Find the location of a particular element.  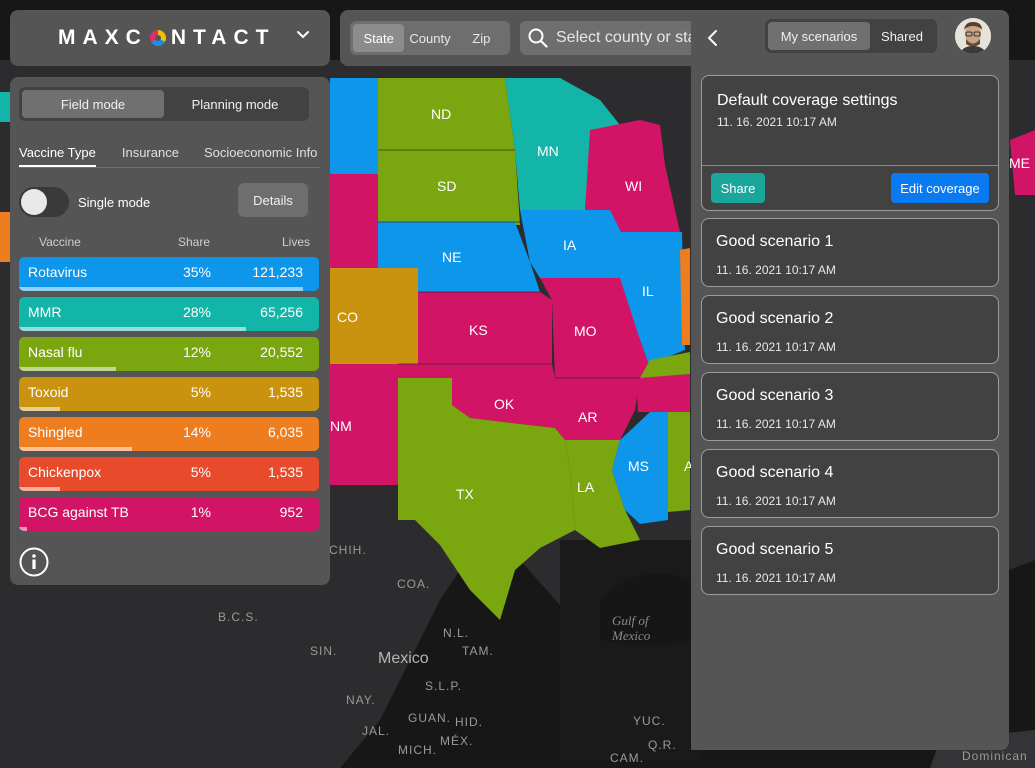

tab-vaccine-type: Vaccine Type is located at coordinates (57, 156).